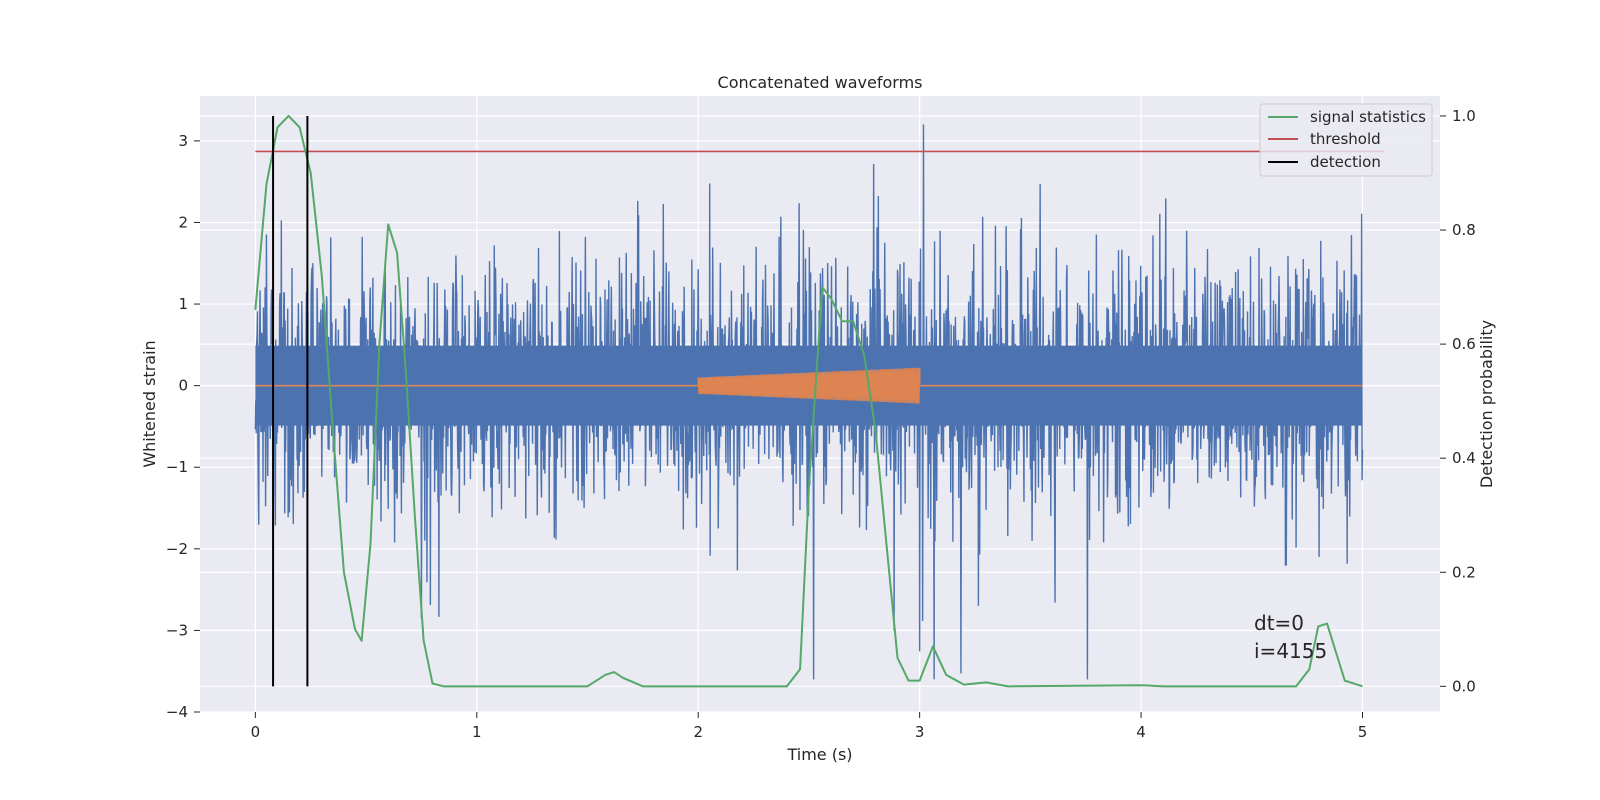 The image size is (1600, 800). I want to click on y2-tick-label: 0.0, so click(1464, 686).